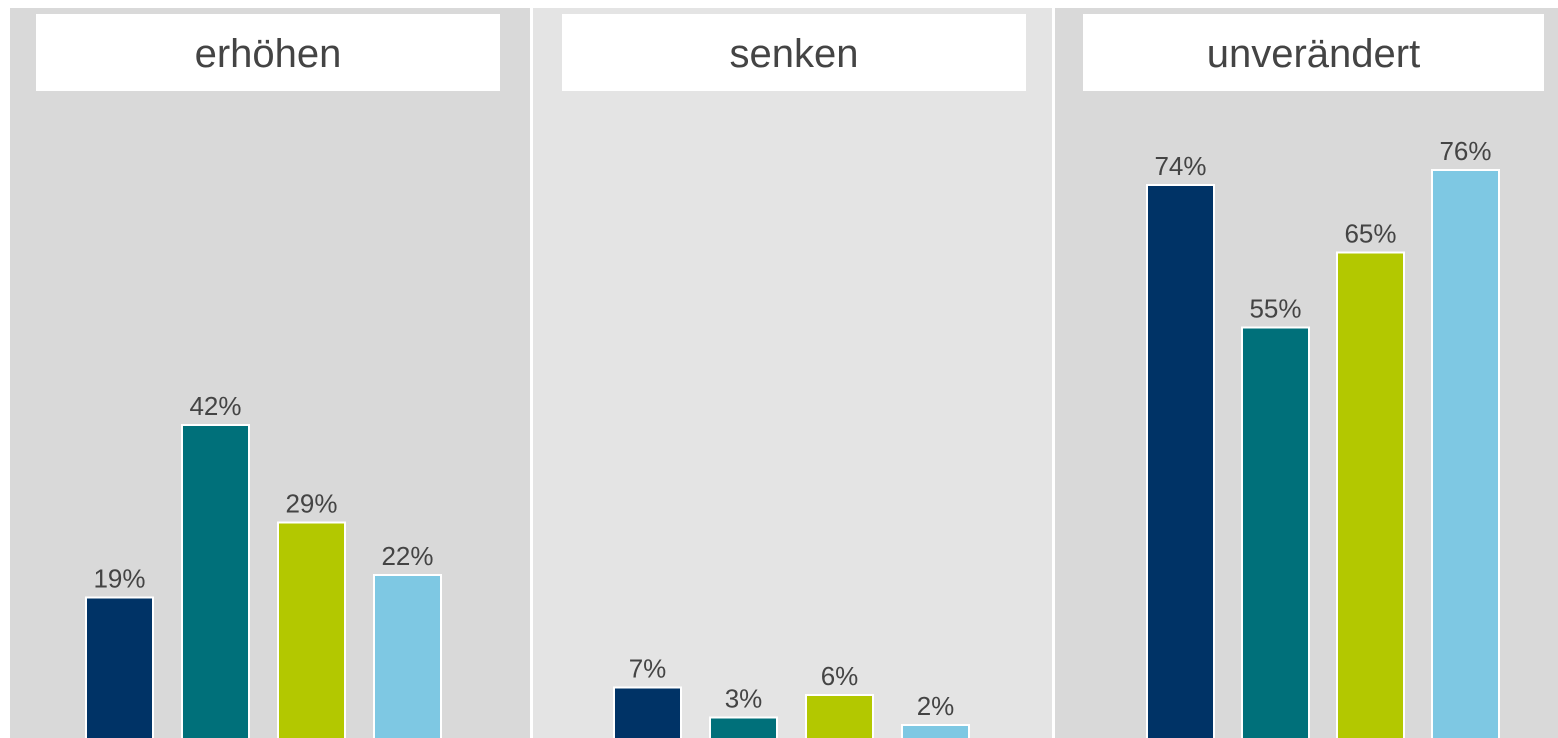  What do you see at coordinates (407, 556) in the screenshot?
I see `value-label: 22%` at bounding box center [407, 556].